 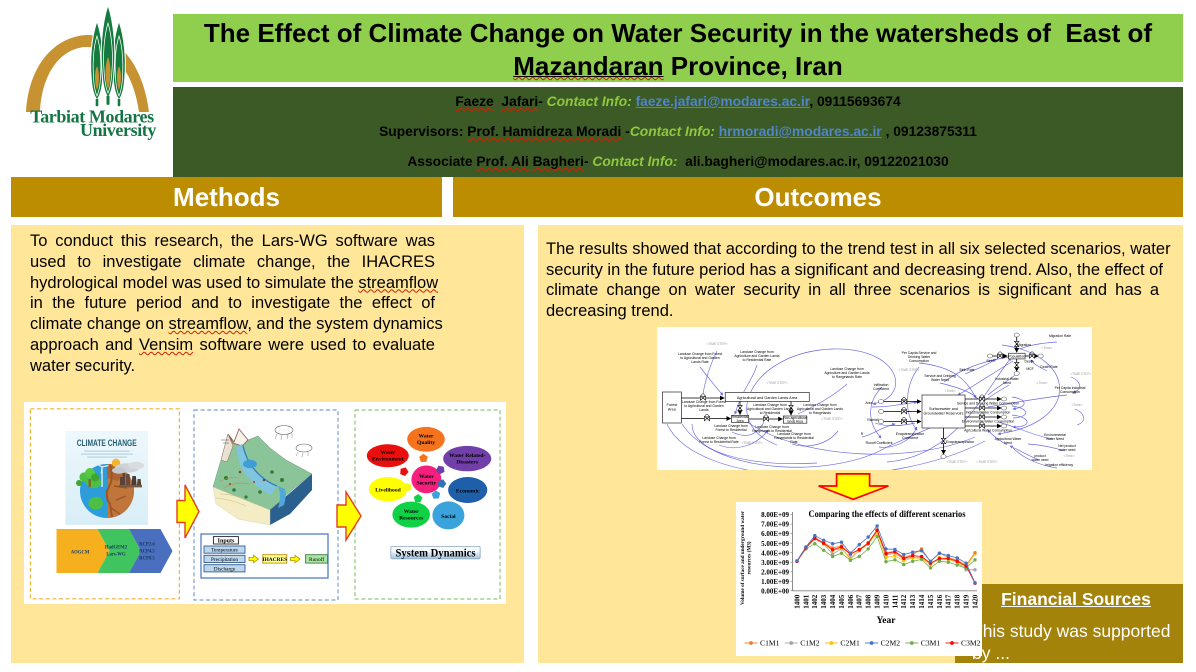 What do you see at coordinates (931, 601) in the screenshot?
I see `svg-text: 1415` at bounding box center [931, 601].